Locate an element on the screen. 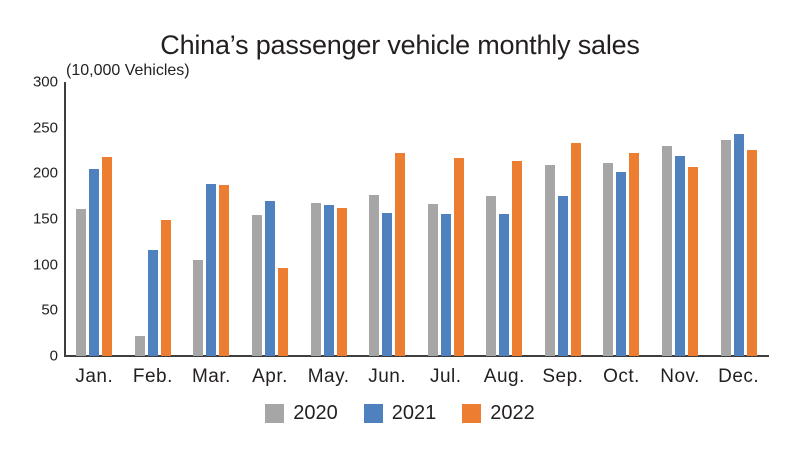 This screenshot has height=468, width=800. y-tick-50: 50 is located at coordinates (49, 310).